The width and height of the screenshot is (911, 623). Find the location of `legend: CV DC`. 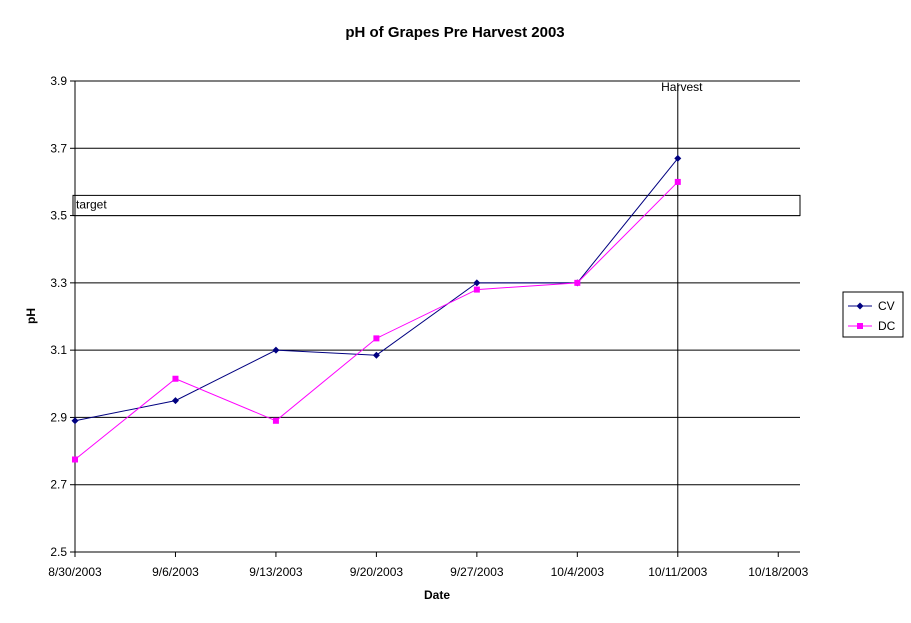

legend: CV DC is located at coordinates (873, 314).